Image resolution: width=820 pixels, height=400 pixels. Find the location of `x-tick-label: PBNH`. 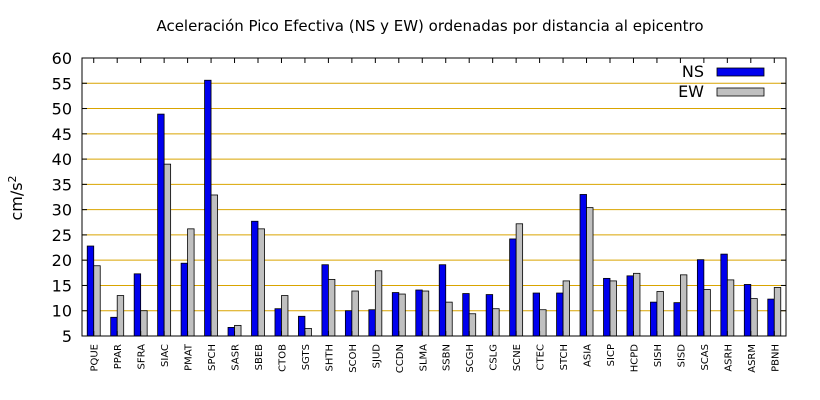

x-tick-label: PBNH is located at coordinates (775, 358).